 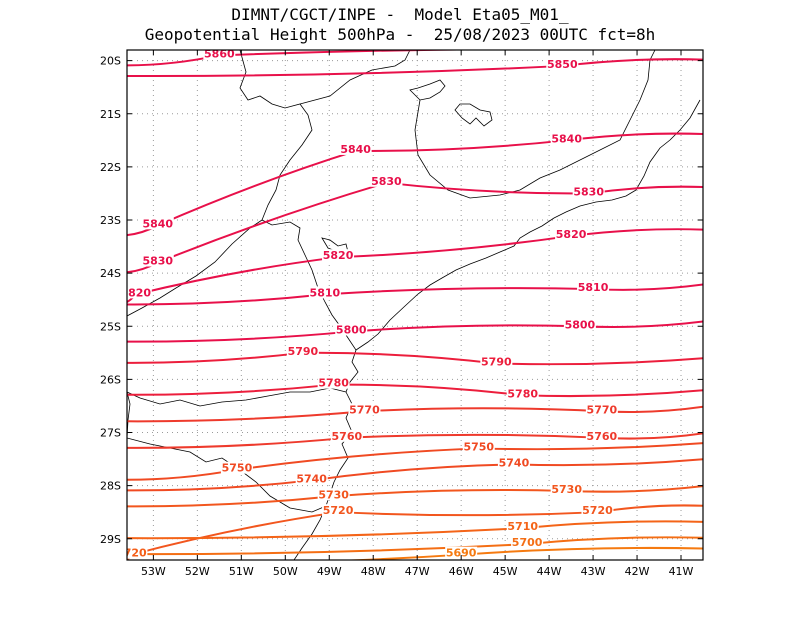 What do you see at coordinates (110, 539) in the screenshot?
I see `lat-tick-label: 29S` at bounding box center [110, 539].